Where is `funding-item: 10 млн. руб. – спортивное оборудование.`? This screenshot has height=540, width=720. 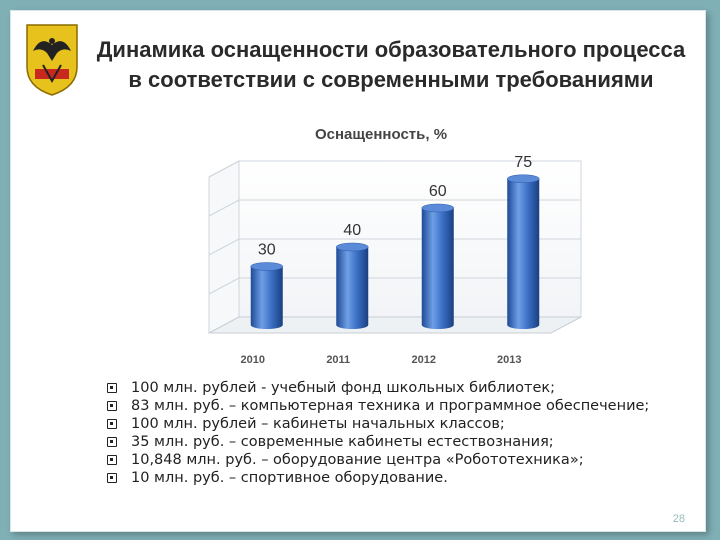
funding-item: 10 млн. руб. – спортивное оборудование. is located at coordinates (402, 478).